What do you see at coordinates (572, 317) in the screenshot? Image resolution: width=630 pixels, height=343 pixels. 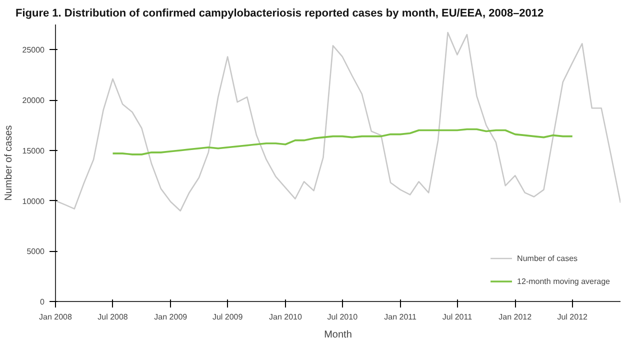 I see `x-tick-label: Jul 2012` at bounding box center [572, 317].